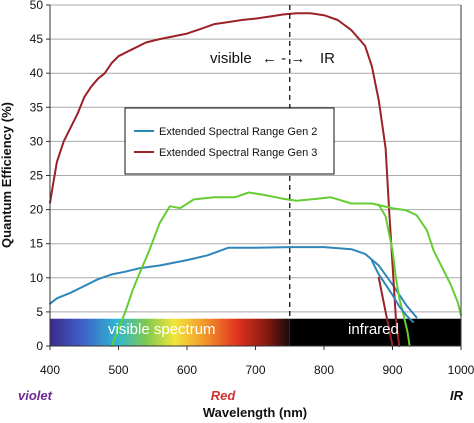 The width and height of the screenshot is (474, 423). I want to click on y-tick-label-0: 0, so click(39, 346).